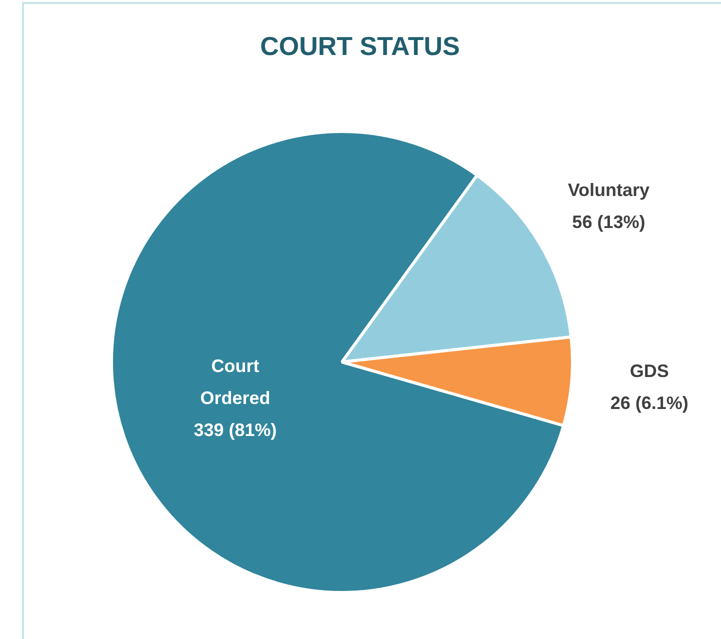  What do you see at coordinates (235, 430) in the screenshot?
I see `data-label: 339 (81%)` at bounding box center [235, 430].